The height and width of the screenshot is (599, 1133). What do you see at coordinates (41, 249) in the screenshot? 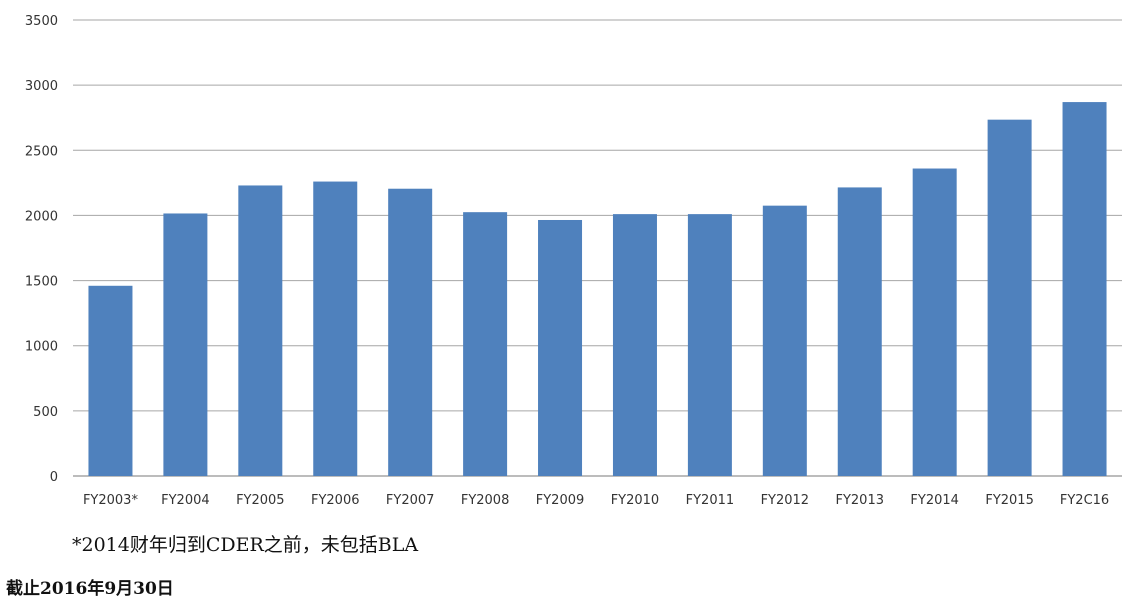
I see `y-axis-tick-labels: 0 500 1000 1500 2000 2500 3000 3500` at bounding box center [41, 249].